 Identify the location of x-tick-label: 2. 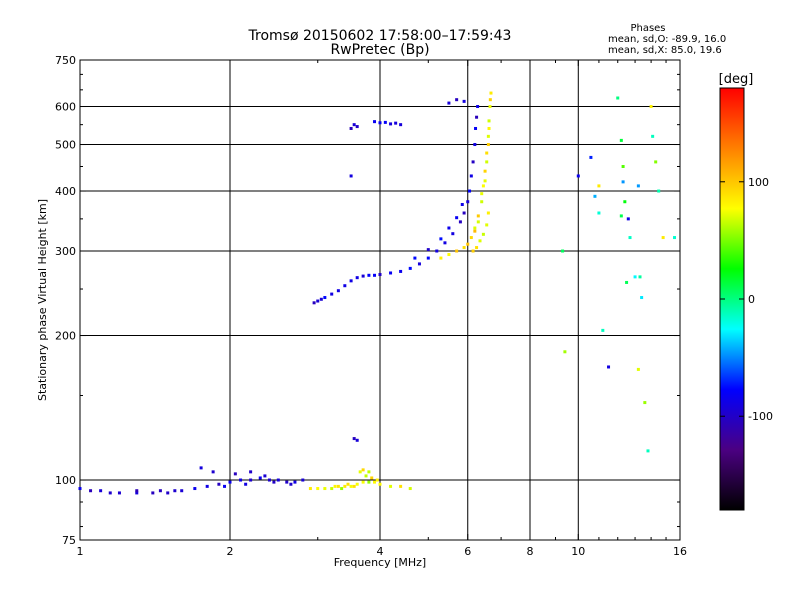
(230, 551).